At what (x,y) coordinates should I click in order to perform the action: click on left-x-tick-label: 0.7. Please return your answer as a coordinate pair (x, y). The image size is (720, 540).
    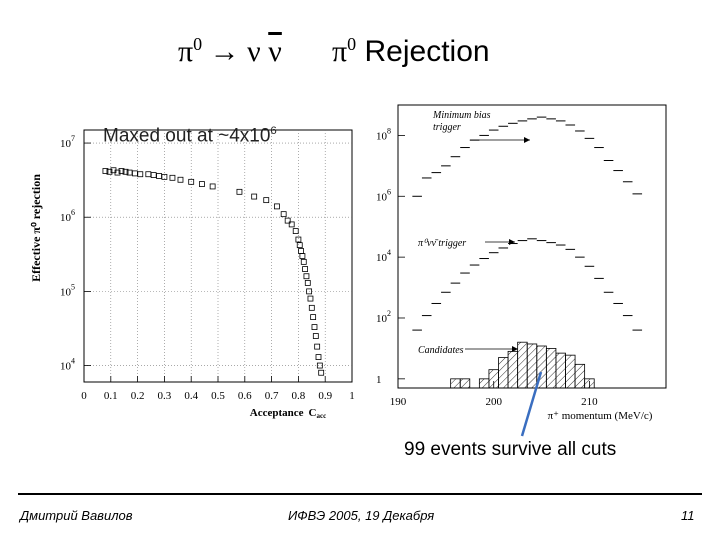
    Looking at the image, I should click on (272, 396).